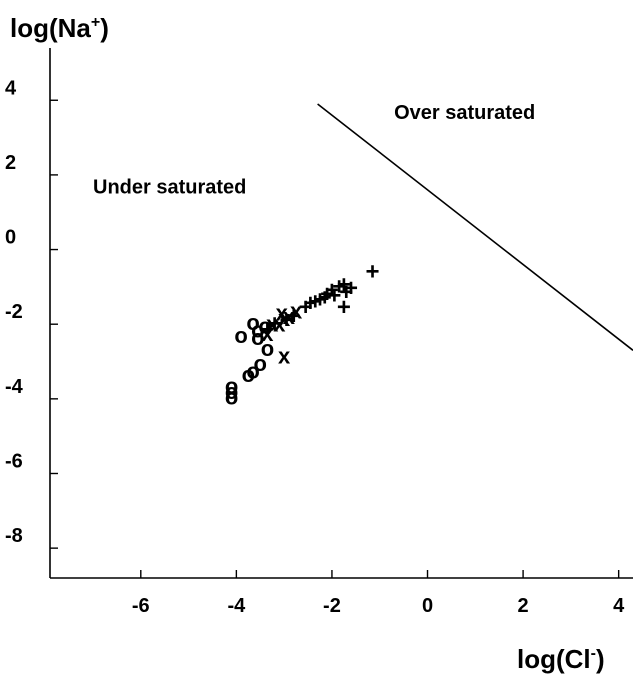 This screenshot has height=681, width=633. What do you see at coordinates (332, 606) in the screenshot?
I see `x-tick-label: -2` at bounding box center [332, 606].